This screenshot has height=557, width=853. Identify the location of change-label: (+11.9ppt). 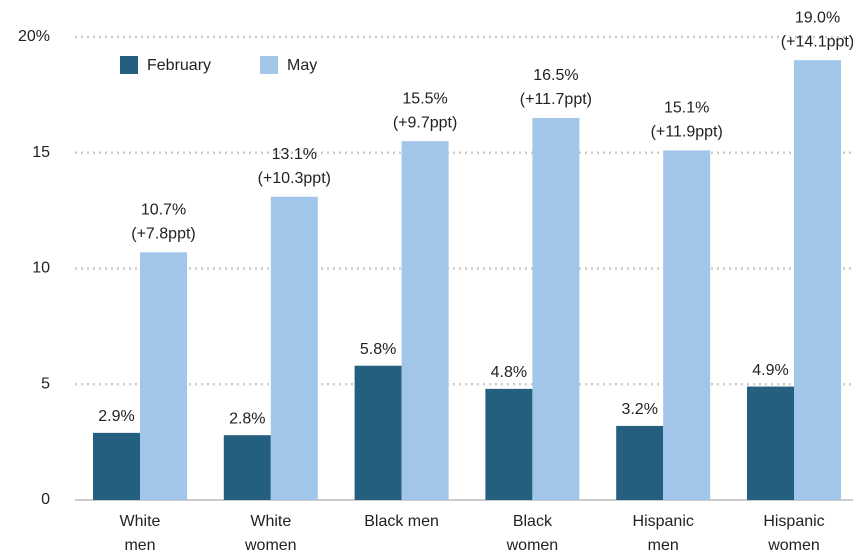
(687, 132).